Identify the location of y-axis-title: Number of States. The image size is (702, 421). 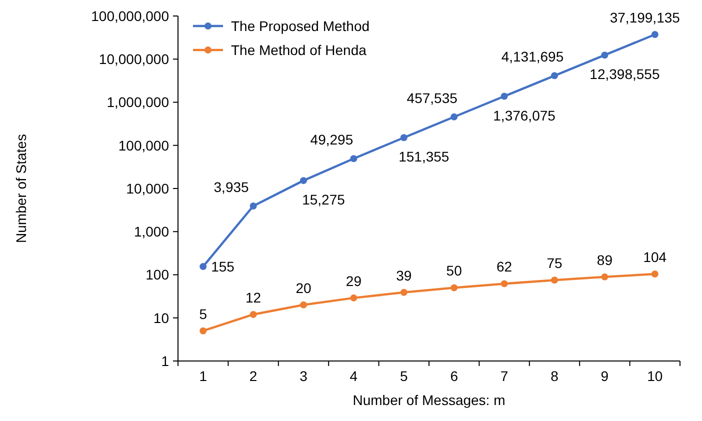
(21, 188).